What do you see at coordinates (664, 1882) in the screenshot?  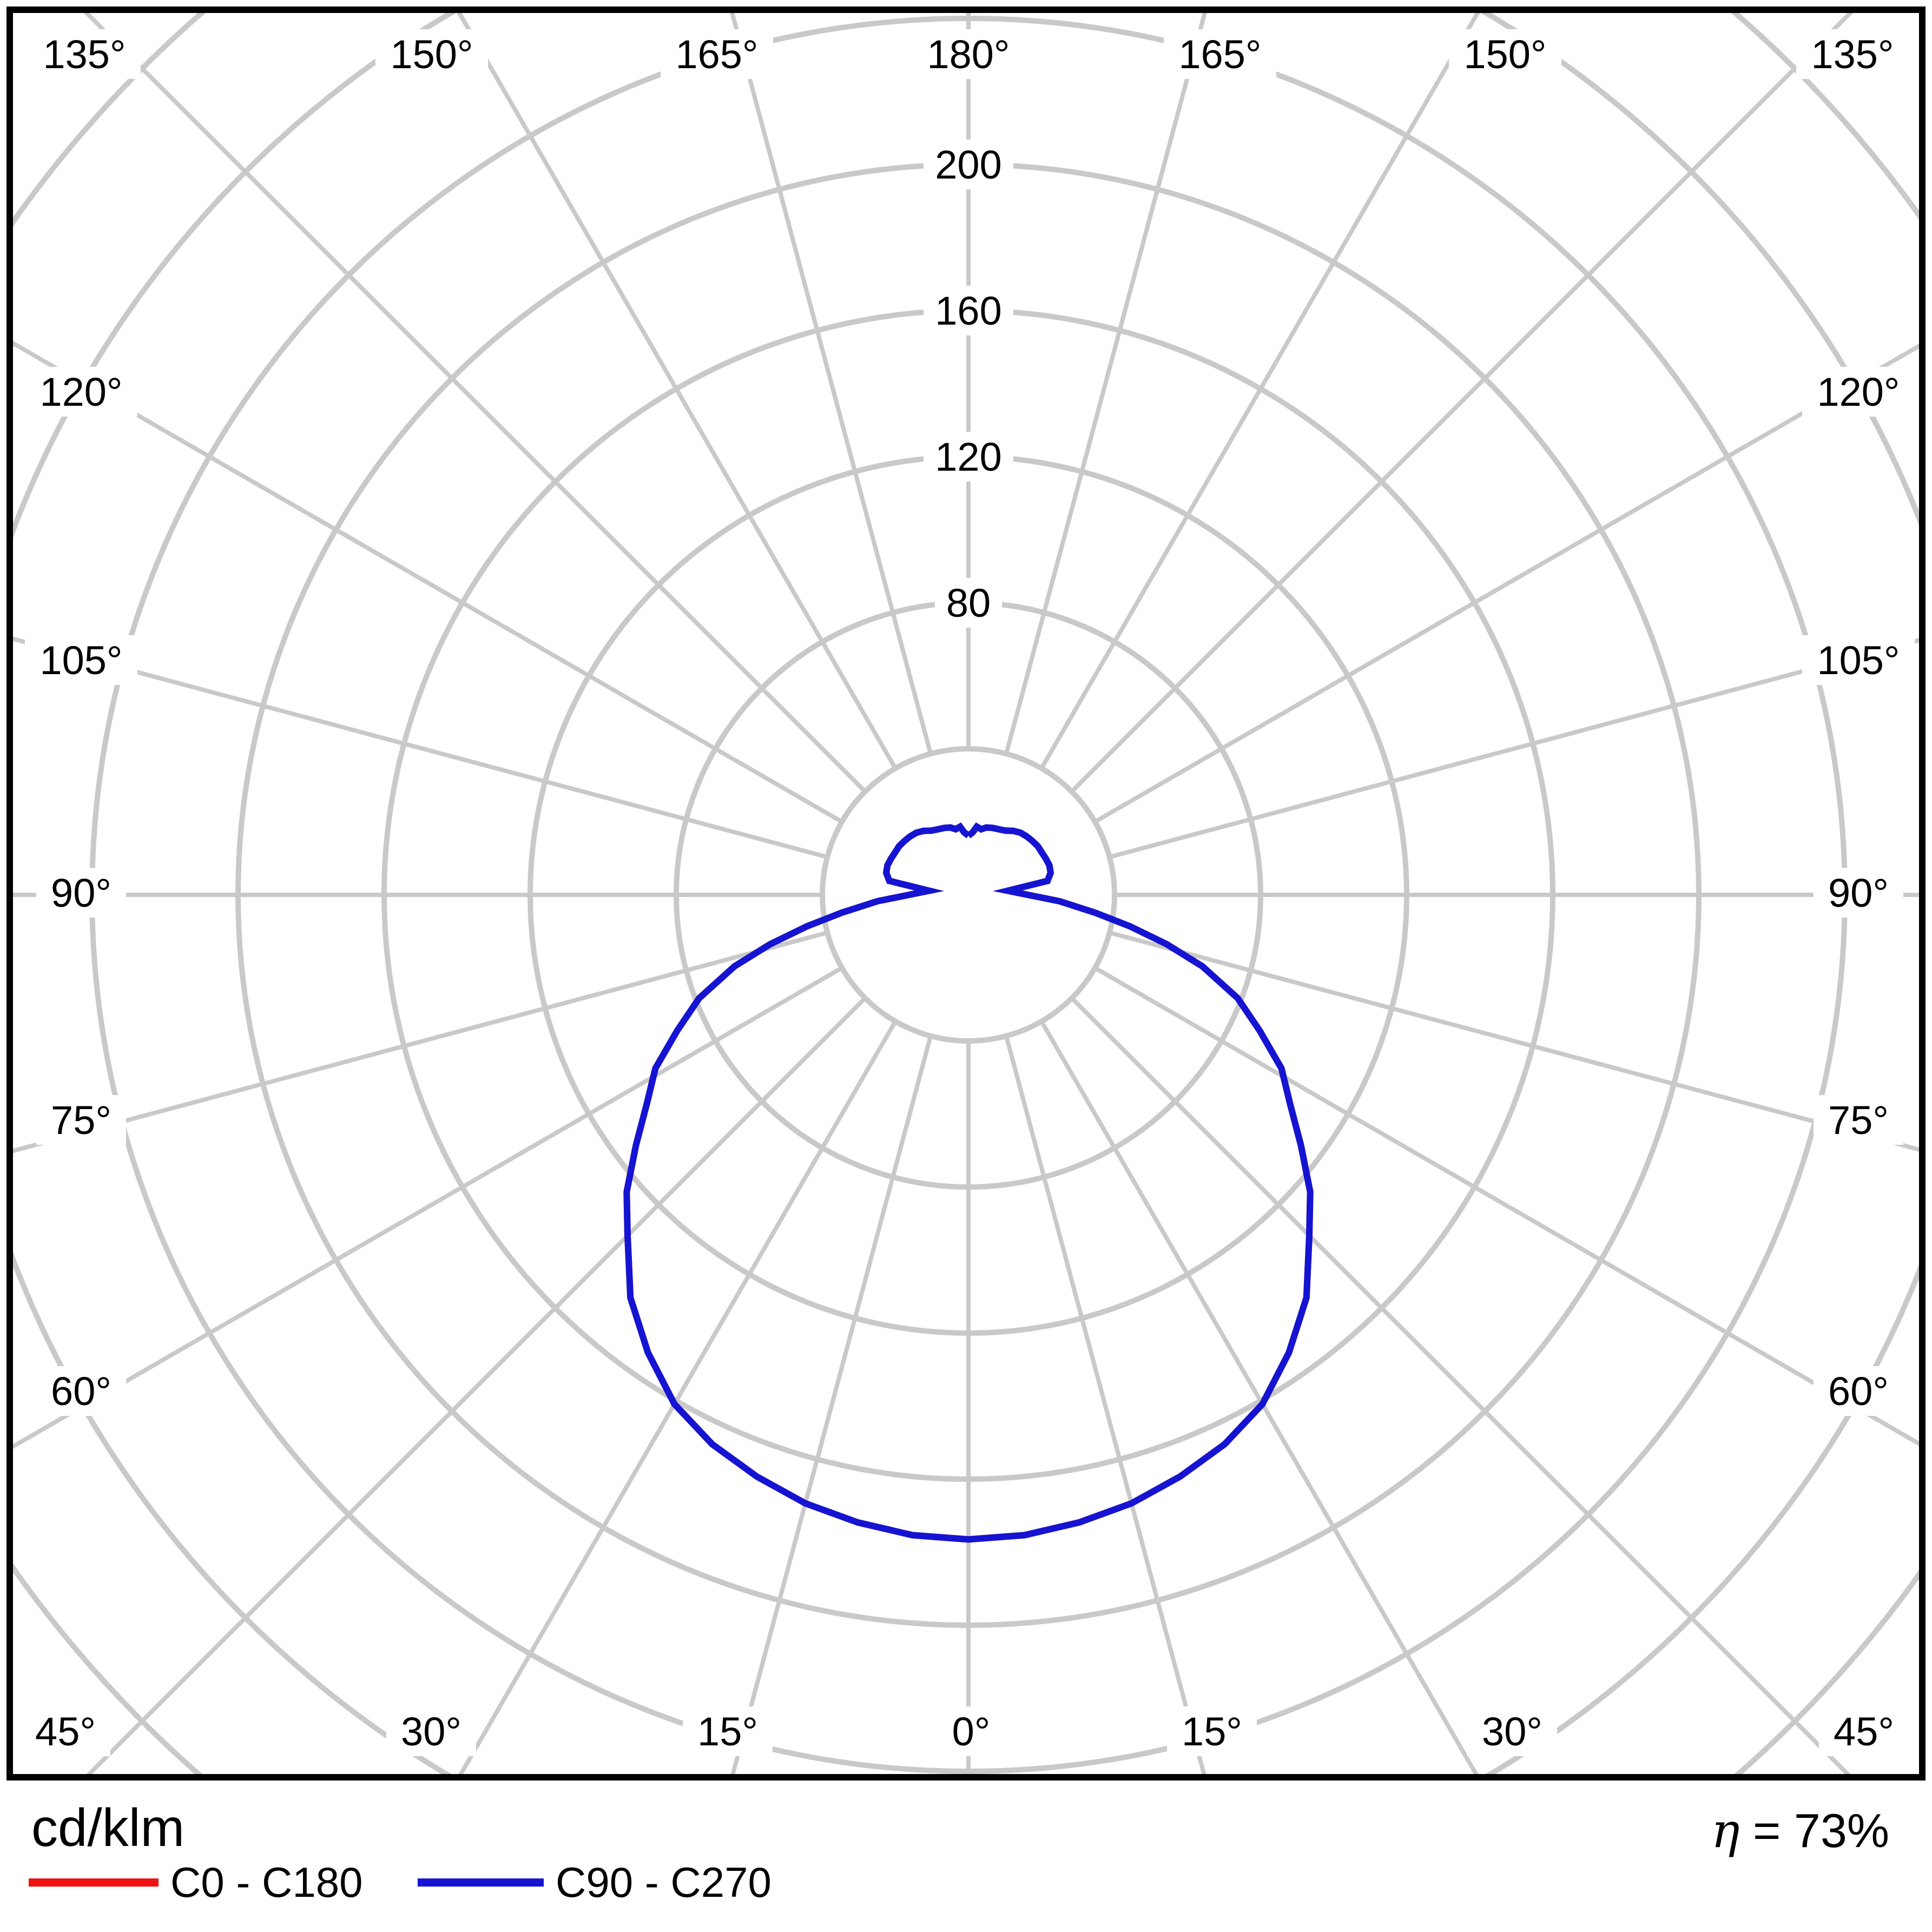 I see `legend-label-c90-c270: C90 - C270` at bounding box center [664, 1882].